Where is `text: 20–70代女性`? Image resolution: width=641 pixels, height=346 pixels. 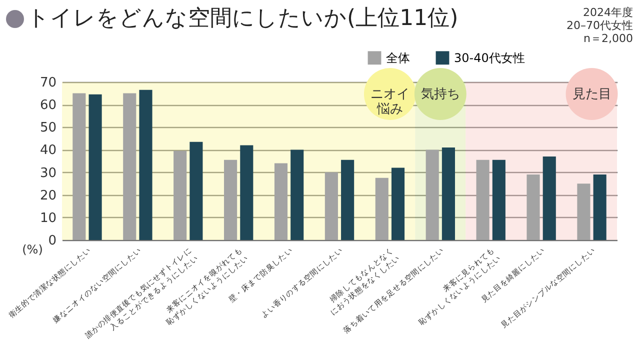
text: 20–70代女性 is located at coordinates (599, 25).